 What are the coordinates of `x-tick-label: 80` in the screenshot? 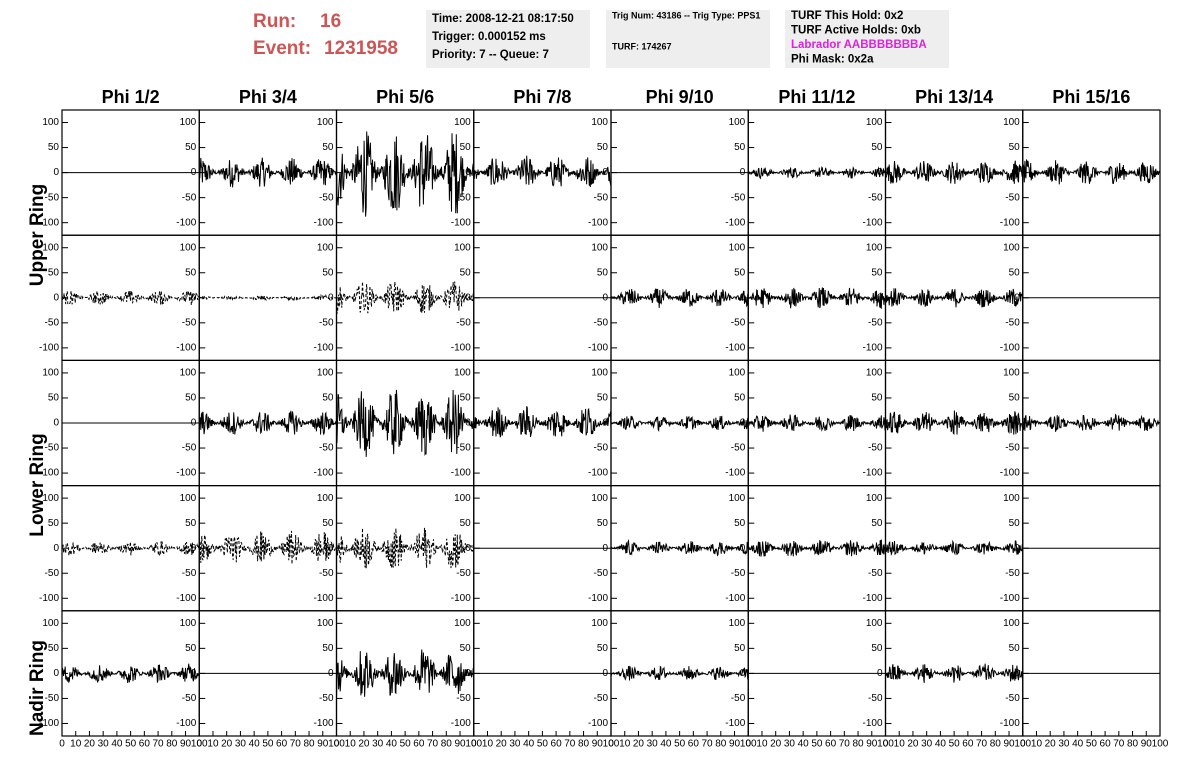 It's located at (721, 744).